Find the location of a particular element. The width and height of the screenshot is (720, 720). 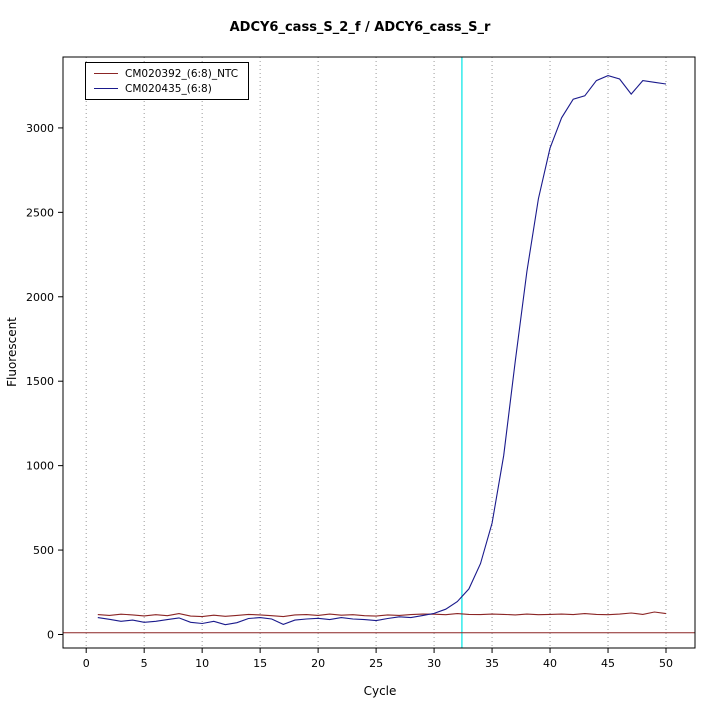

x-tick-label: 15 is located at coordinates (260, 663).